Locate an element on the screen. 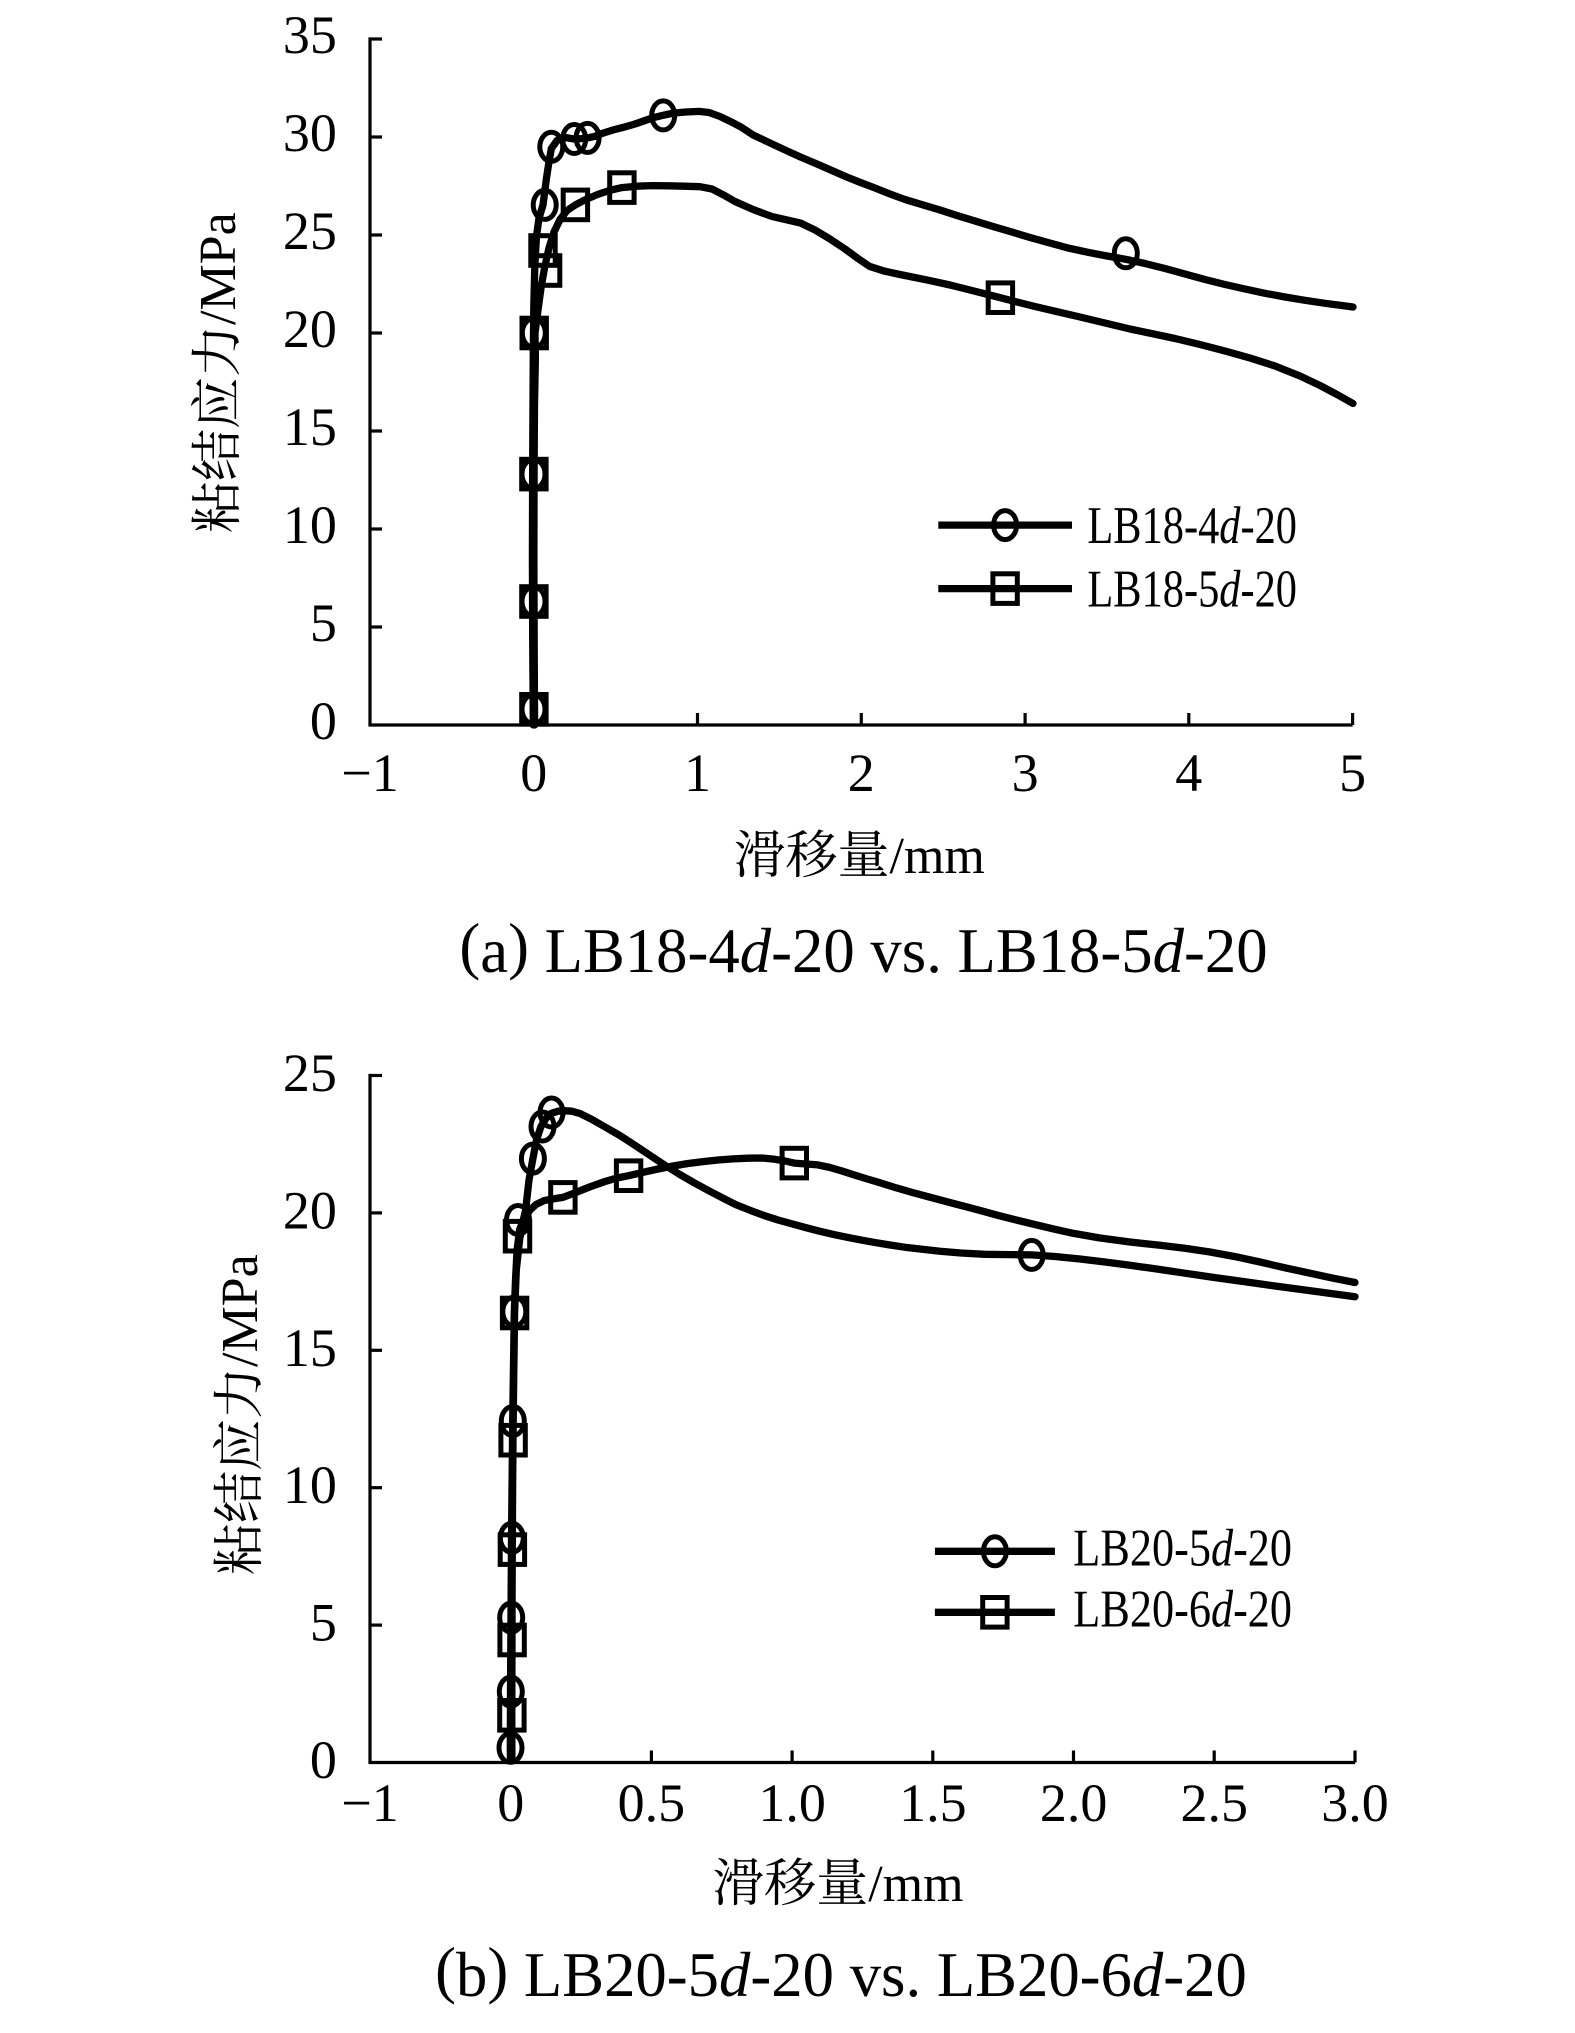  svg-text: 2 is located at coordinates (861, 773).